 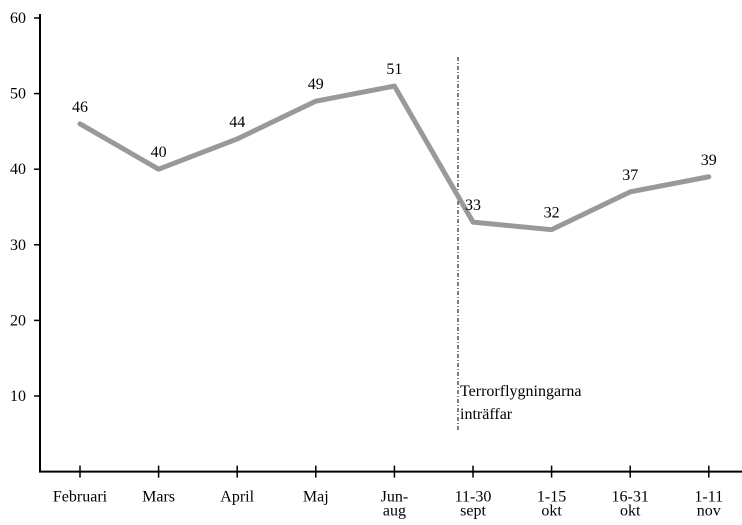 I want to click on x-tick-label: Maj, so click(x=316, y=497).